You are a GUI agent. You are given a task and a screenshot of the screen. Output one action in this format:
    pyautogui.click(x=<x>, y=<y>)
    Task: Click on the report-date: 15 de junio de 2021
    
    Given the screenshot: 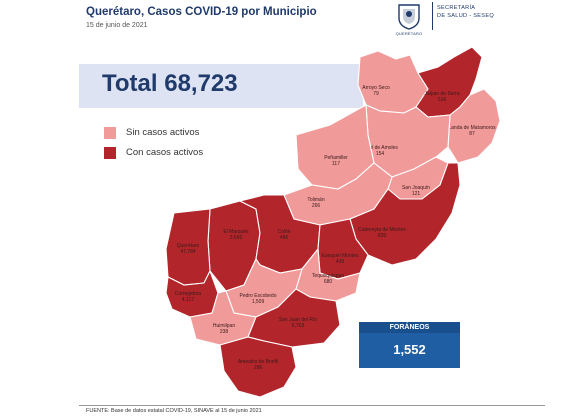 What is the action you would take?
    pyautogui.click(x=117, y=25)
    